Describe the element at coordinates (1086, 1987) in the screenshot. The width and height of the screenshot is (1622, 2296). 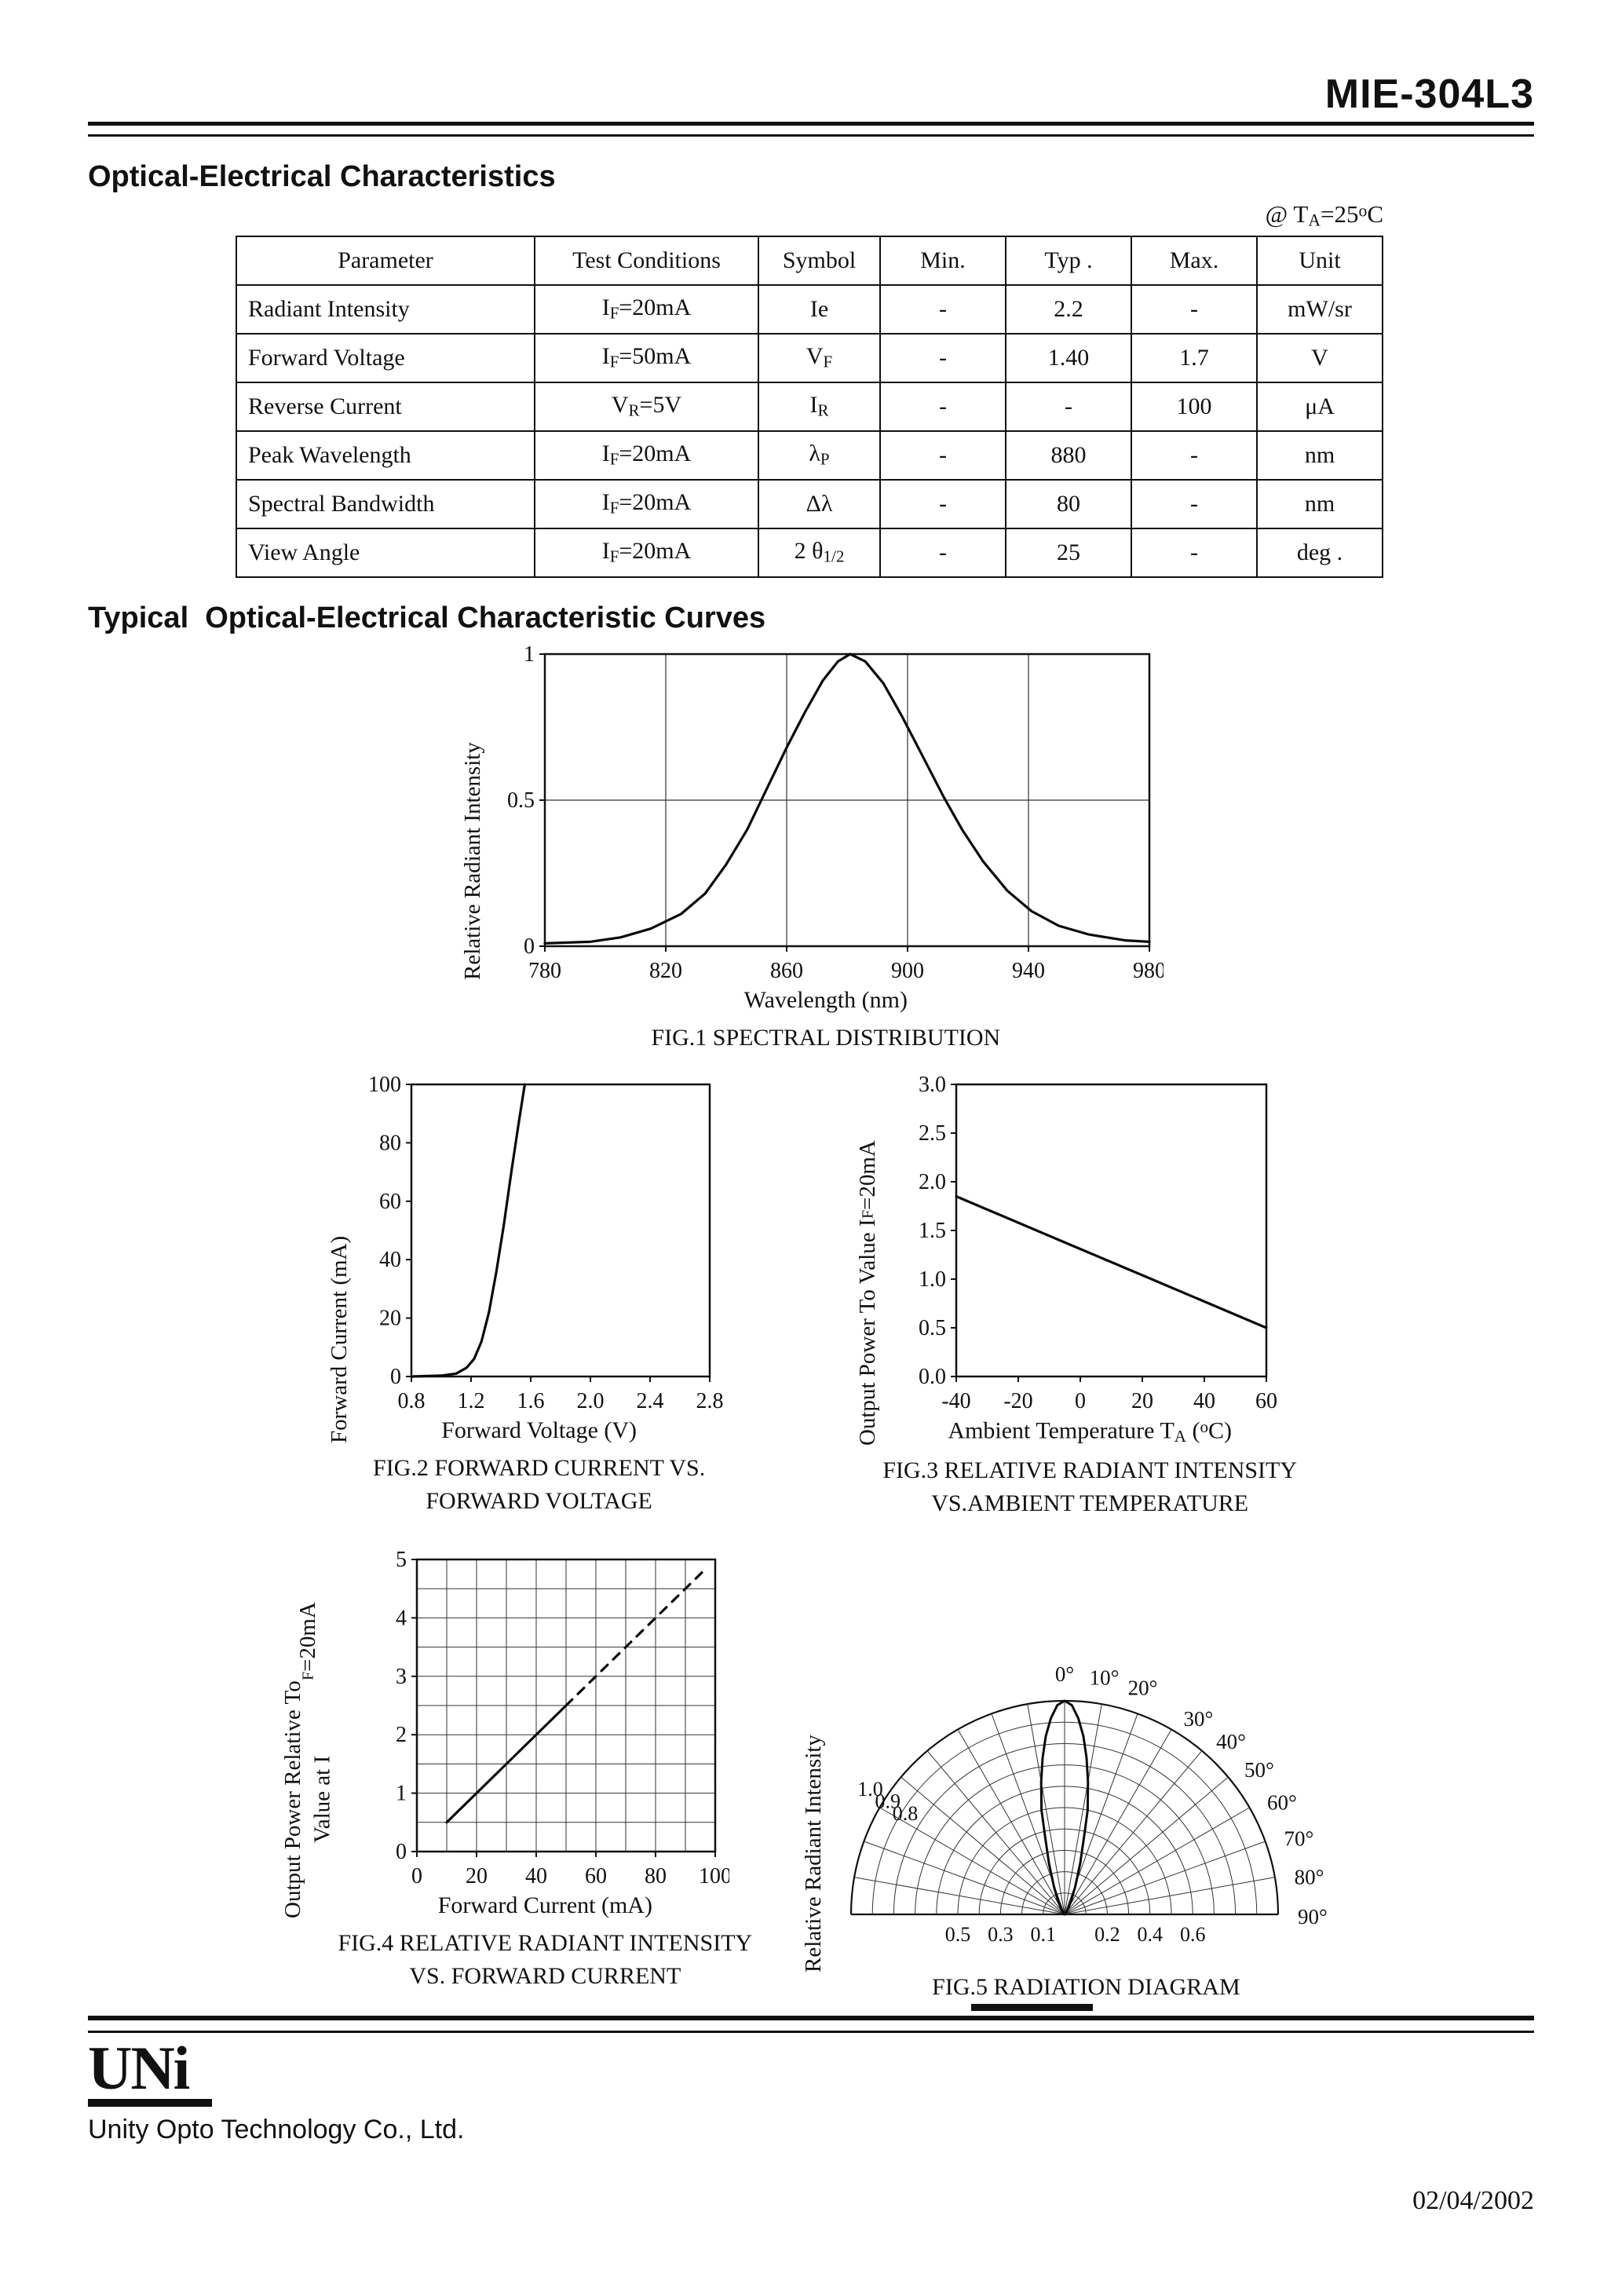
I see `fig5-caption: FIG.5 RADIATION DIAGRAM` at that location.